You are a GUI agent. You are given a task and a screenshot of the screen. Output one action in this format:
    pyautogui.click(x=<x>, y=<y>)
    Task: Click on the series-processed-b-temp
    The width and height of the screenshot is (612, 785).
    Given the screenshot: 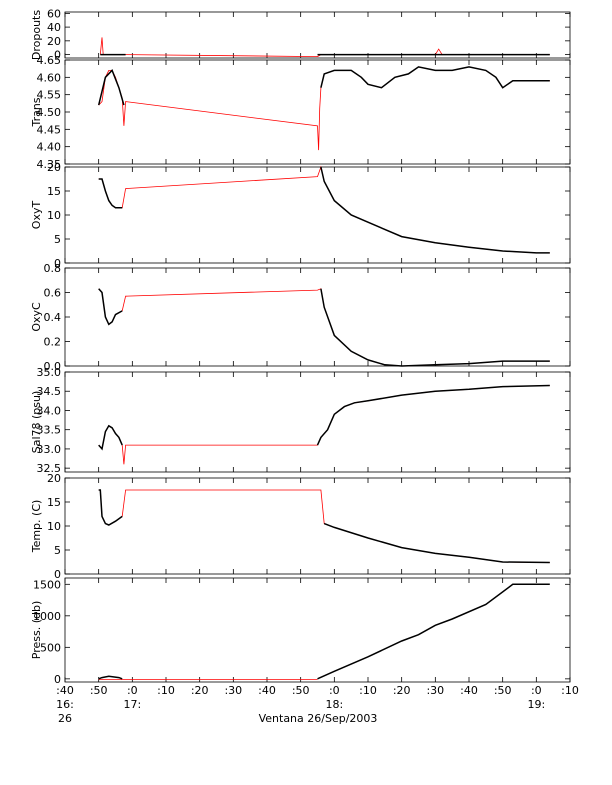 What is the action you would take?
    pyautogui.click(x=436, y=543)
    